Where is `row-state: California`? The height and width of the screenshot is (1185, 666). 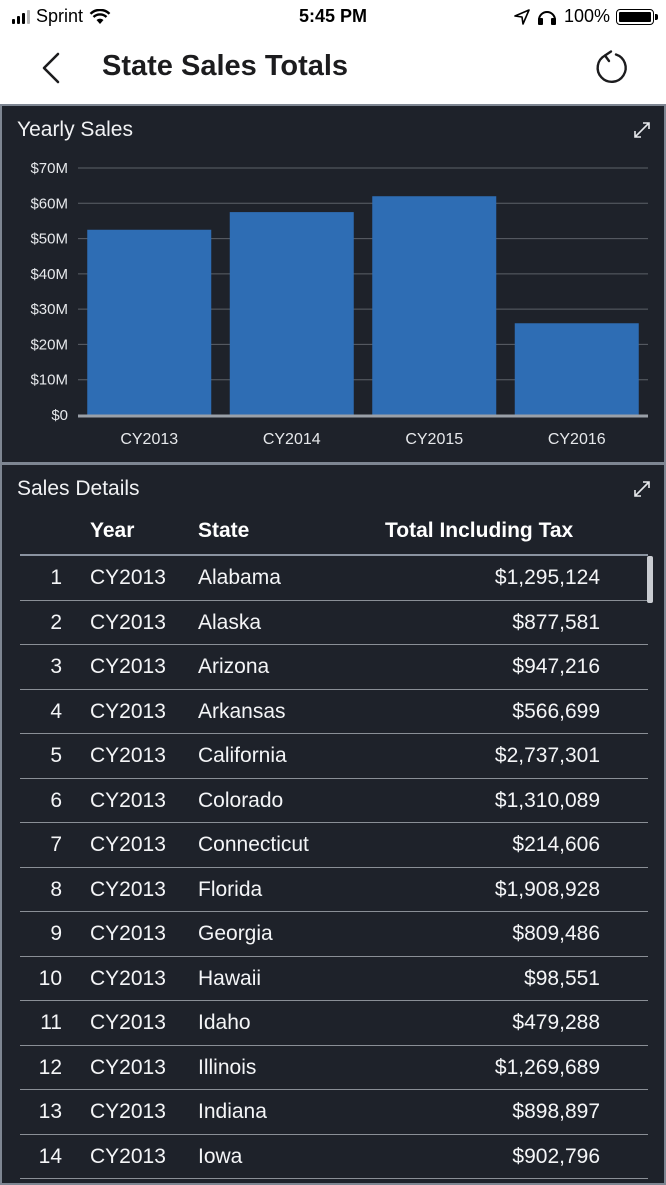
row-state: California is located at coordinates (242, 755).